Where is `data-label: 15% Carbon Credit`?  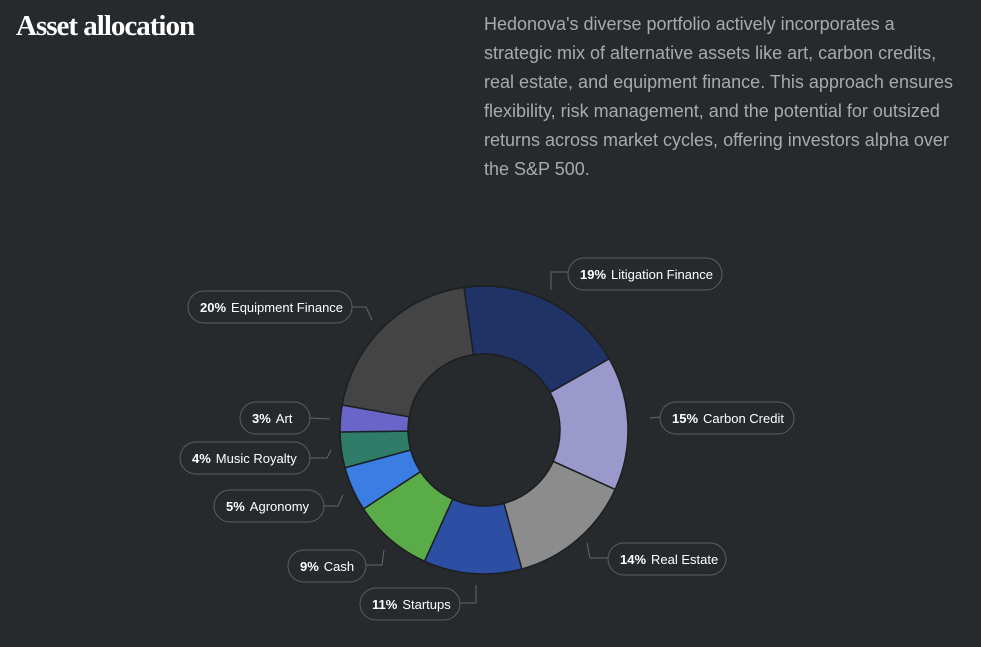 data-label: 15% Carbon Credit is located at coordinates (728, 418).